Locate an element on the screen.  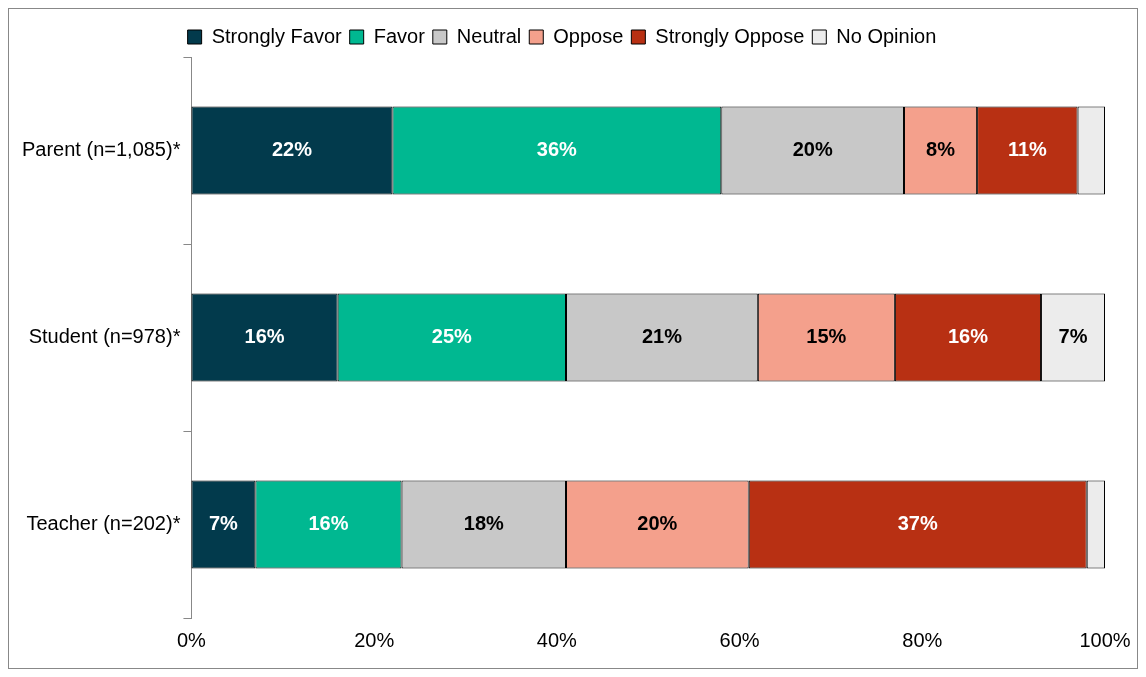
data-label: 37% is located at coordinates (917, 523).